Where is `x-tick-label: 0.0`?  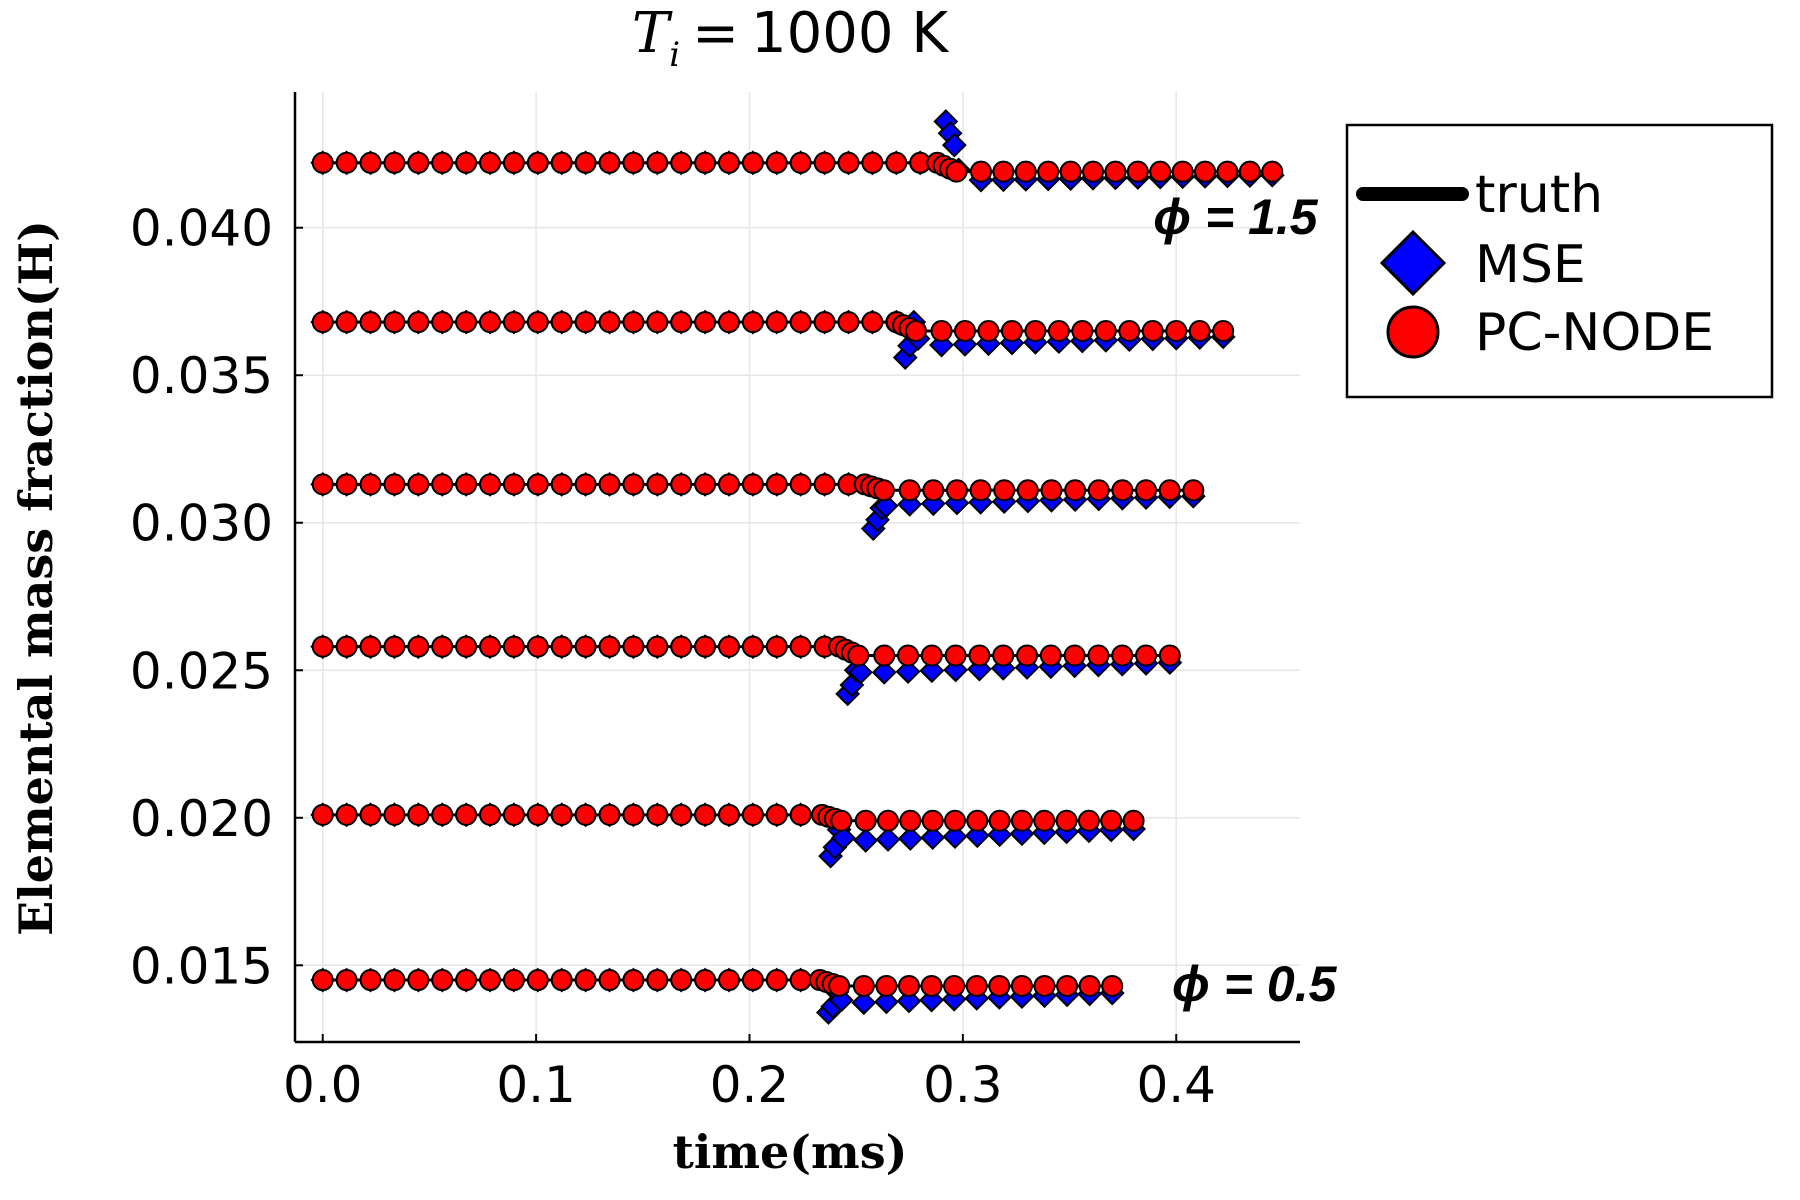
x-tick-label: 0.0 is located at coordinates (323, 1085).